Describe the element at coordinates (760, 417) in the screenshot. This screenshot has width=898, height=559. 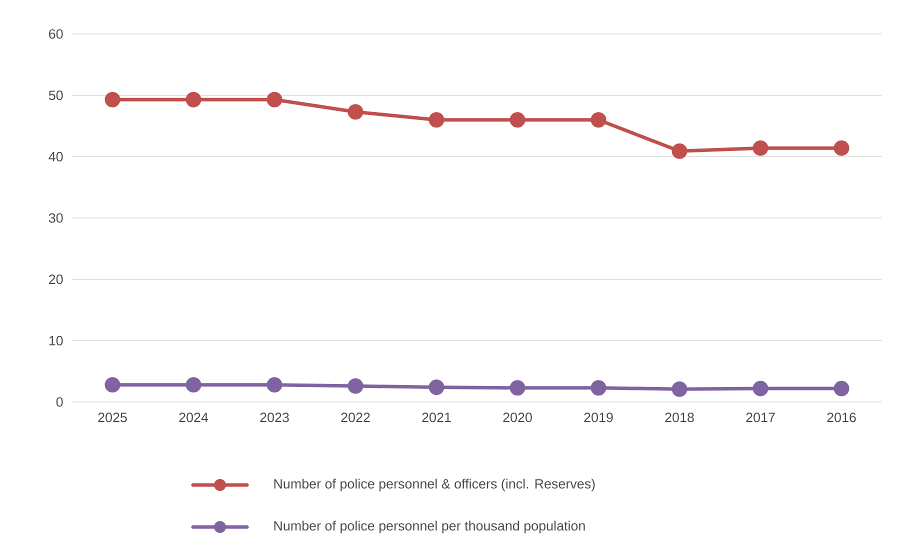
I see `x-tick-label: 2017` at that location.